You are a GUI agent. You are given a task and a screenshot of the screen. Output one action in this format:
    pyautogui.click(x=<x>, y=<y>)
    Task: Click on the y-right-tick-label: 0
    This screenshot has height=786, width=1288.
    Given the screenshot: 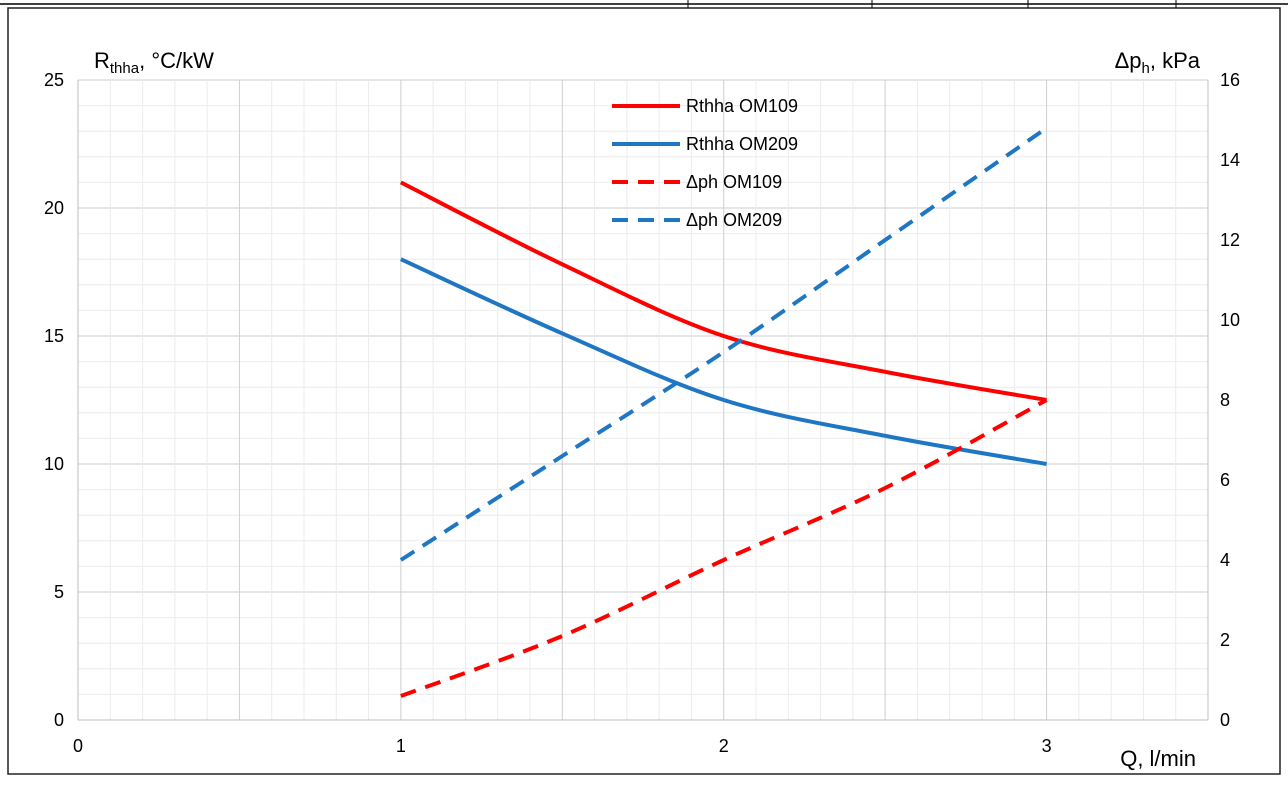 What is the action you would take?
    pyautogui.click(x=1225, y=720)
    